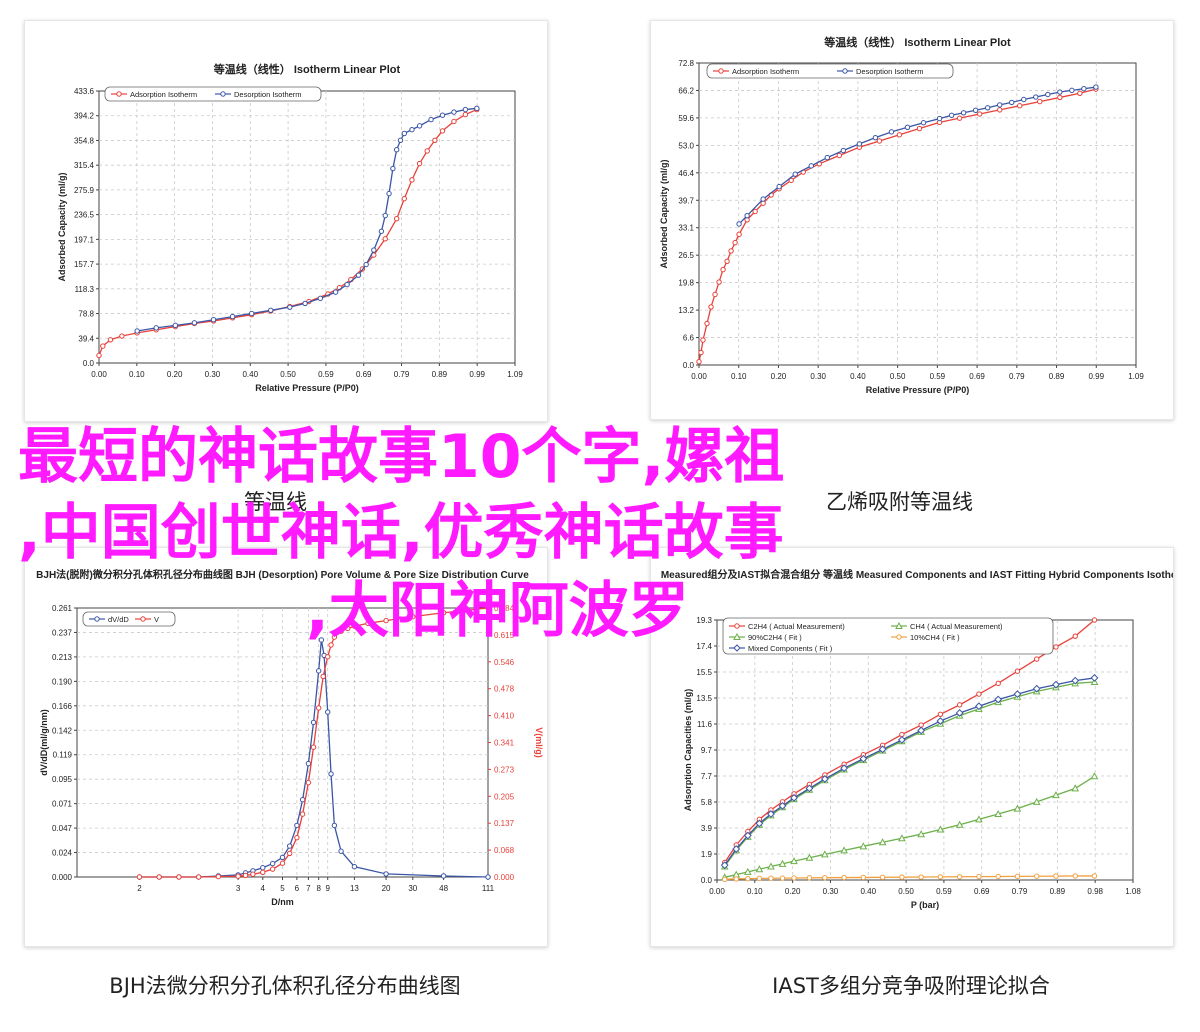  I want to click on legend-label: Desorption Isotherm, so click(890, 71).